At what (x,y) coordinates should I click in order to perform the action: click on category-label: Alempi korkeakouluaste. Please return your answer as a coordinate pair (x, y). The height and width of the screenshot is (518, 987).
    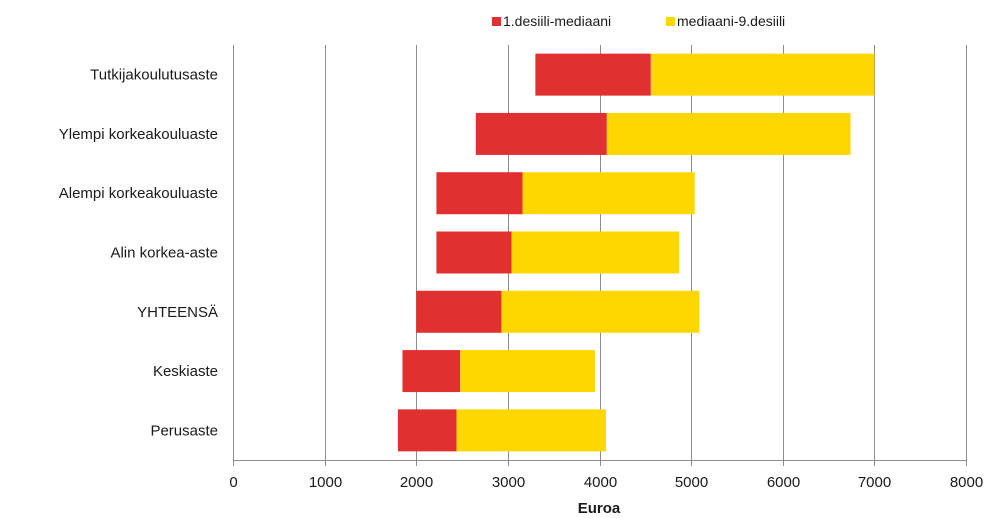
    Looking at the image, I should click on (138, 193).